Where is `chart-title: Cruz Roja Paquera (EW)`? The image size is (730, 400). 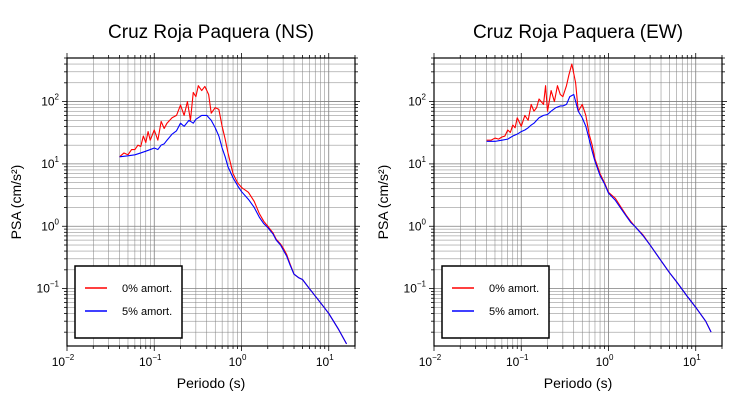 chart-title: Cruz Roja Paquera (EW) is located at coordinates (578, 32).